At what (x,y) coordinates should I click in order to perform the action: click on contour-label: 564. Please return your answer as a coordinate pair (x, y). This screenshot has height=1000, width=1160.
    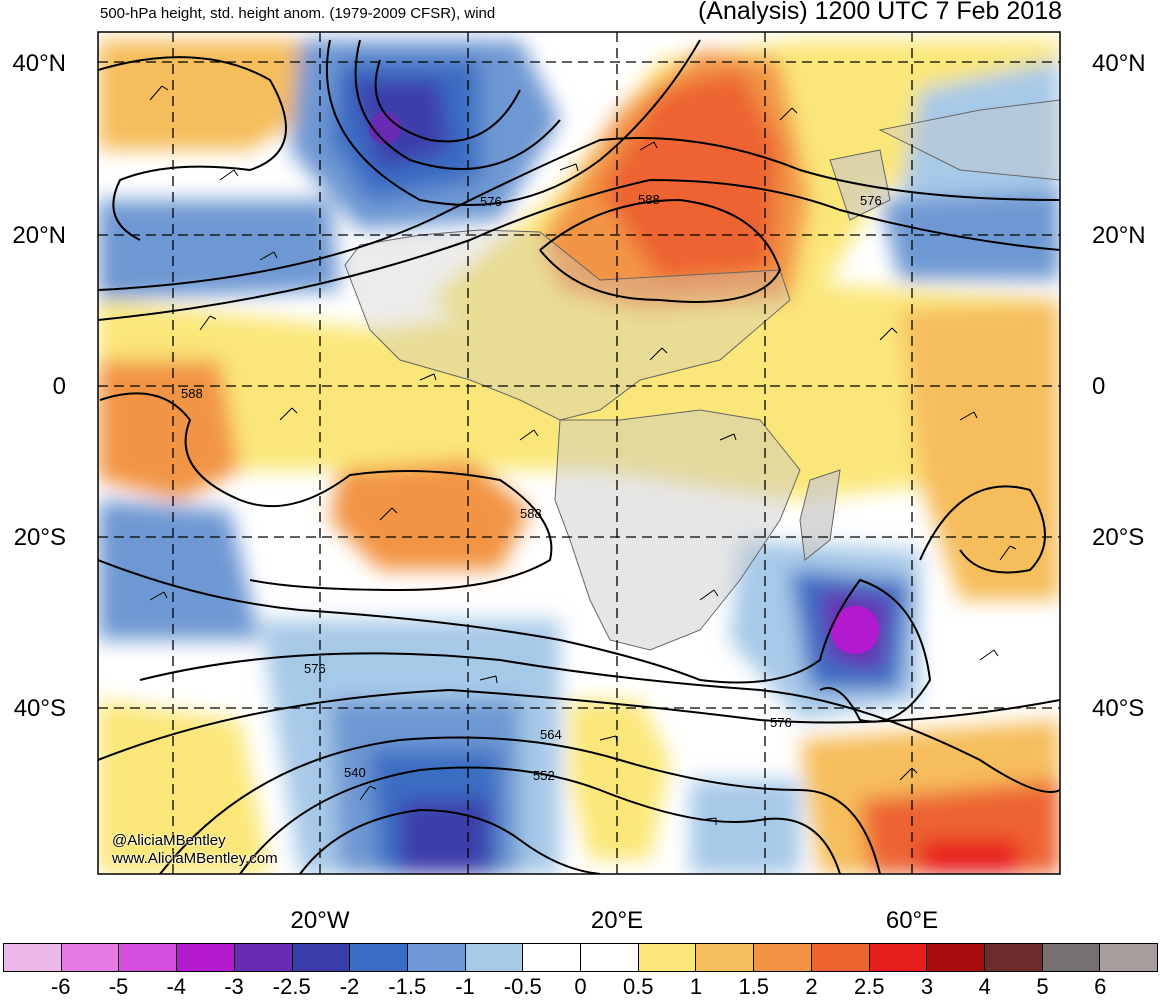
    Looking at the image, I should click on (551, 734).